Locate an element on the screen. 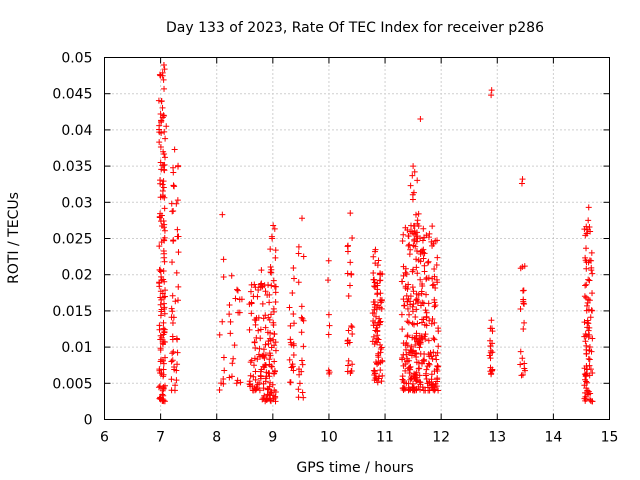 The width and height of the screenshot is (640, 480). x-tick-label: 6 is located at coordinates (104, 438).